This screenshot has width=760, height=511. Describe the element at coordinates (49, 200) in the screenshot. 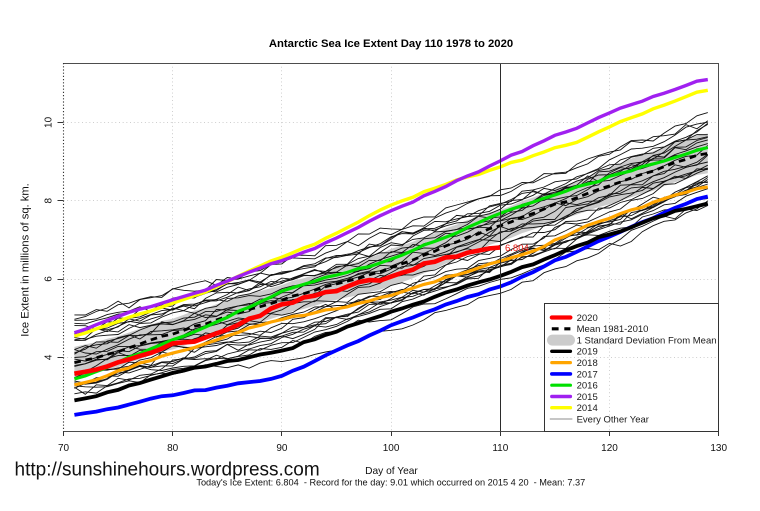

I see `svg-text: 8` at that location.